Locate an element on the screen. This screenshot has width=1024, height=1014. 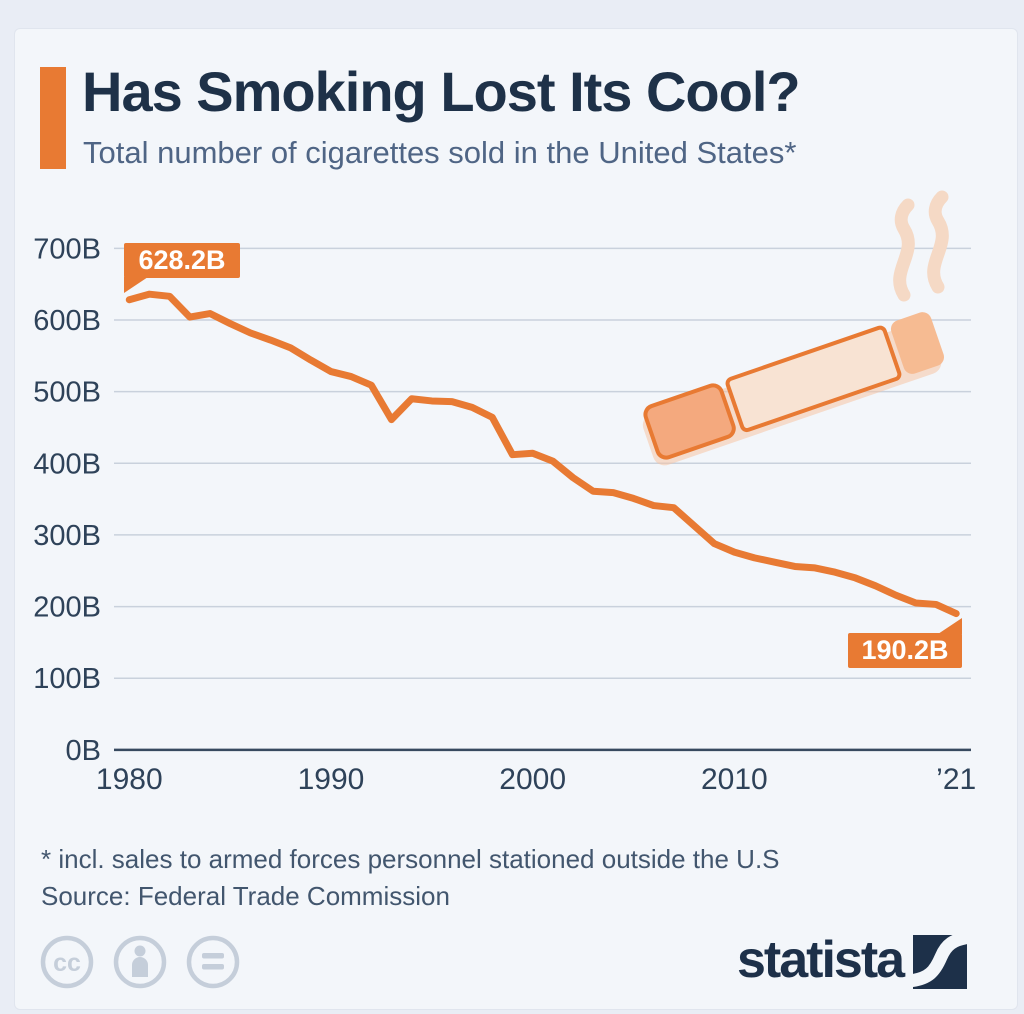
start-value-badge: 628.2B is located at coordinates (182, 268).